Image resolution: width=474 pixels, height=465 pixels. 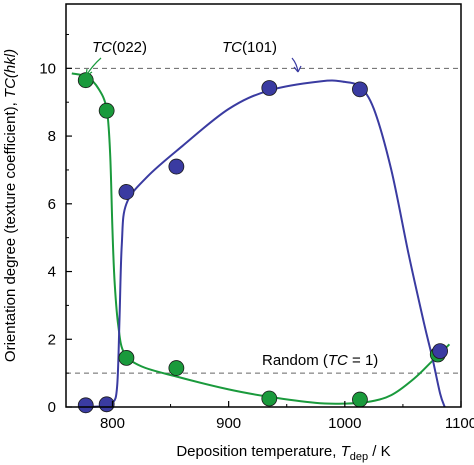 I want to click on series-label-tc022: TC(022), so click(x=119, y=47).